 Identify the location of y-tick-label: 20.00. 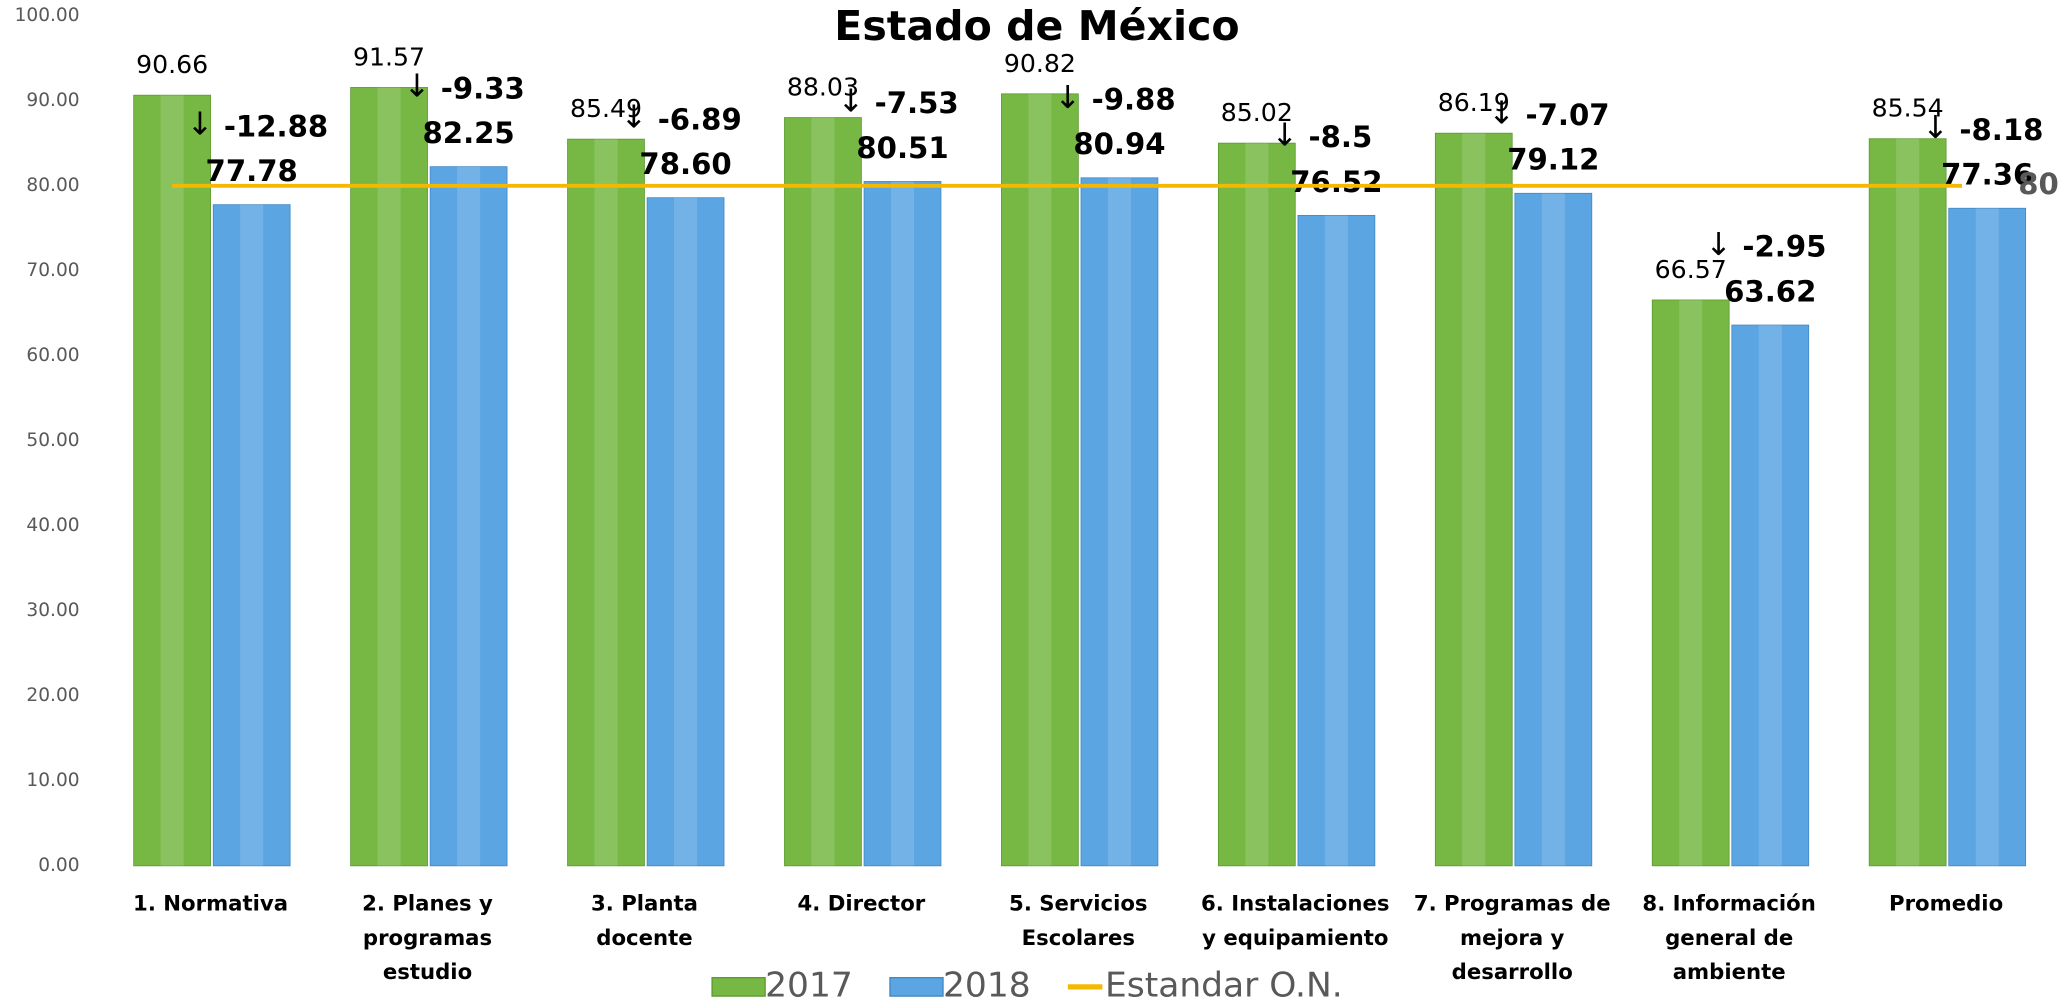
(52, 695).